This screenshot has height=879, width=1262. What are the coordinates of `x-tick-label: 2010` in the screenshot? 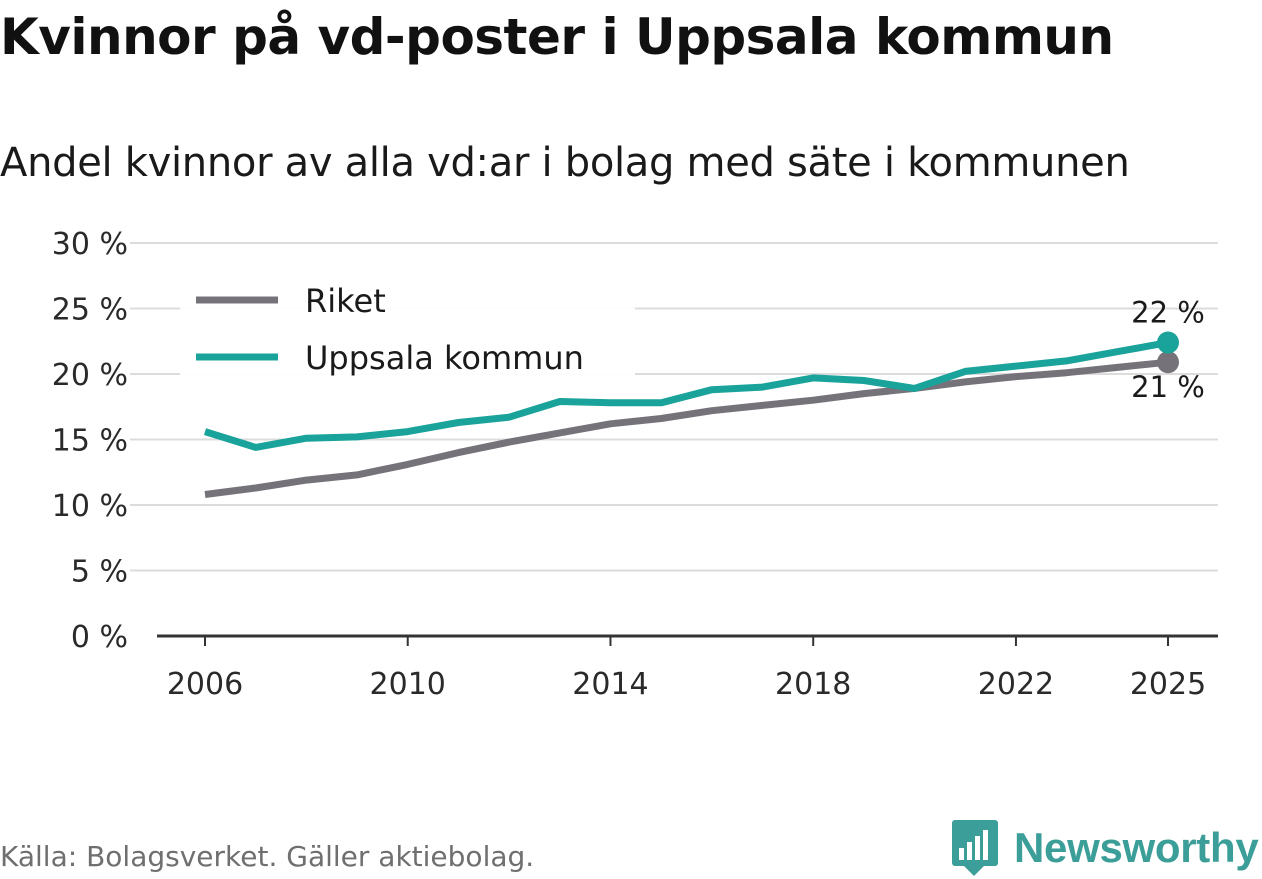 It's located at (408, 684).